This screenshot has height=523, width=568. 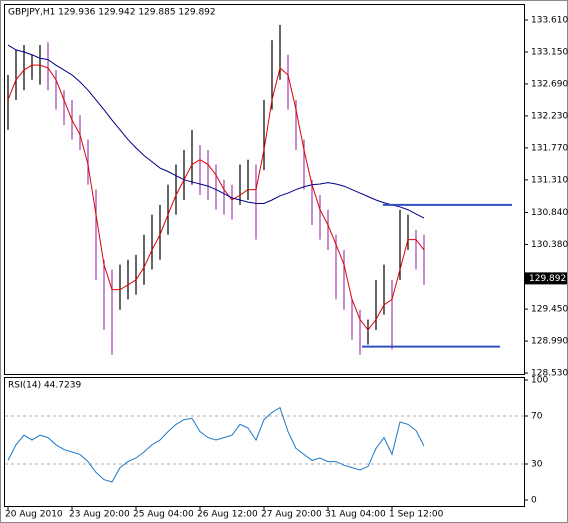 I want to click on x-tick-label: 20 Aug 2010, so click(x=34, y=515).